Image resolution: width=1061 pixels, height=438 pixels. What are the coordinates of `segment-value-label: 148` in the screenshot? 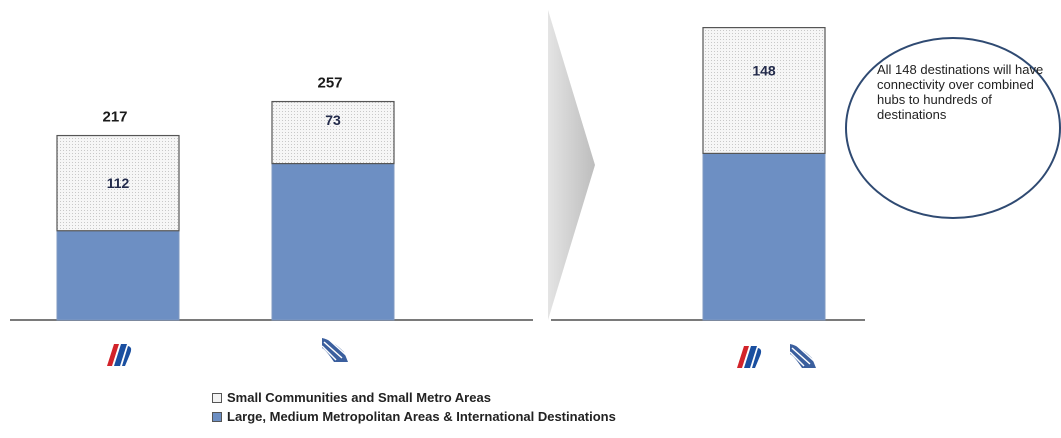 It's located at (764, 70).